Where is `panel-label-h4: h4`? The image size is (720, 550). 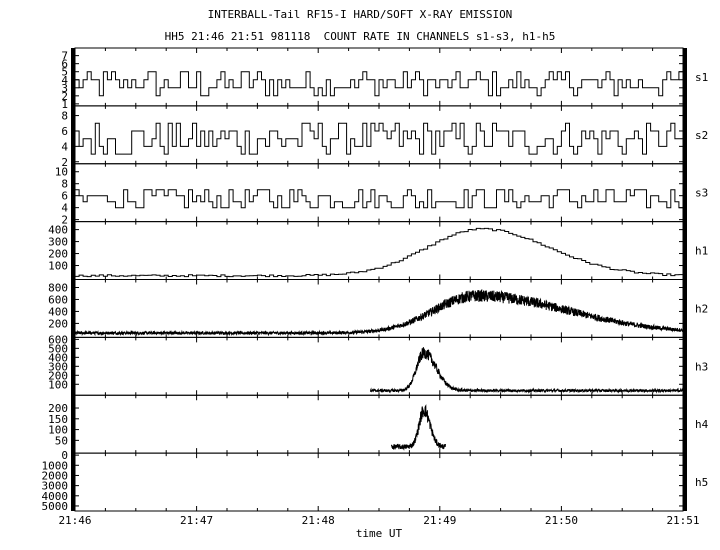
panel-label-h4: h4 is located at coordinates (702, 424).